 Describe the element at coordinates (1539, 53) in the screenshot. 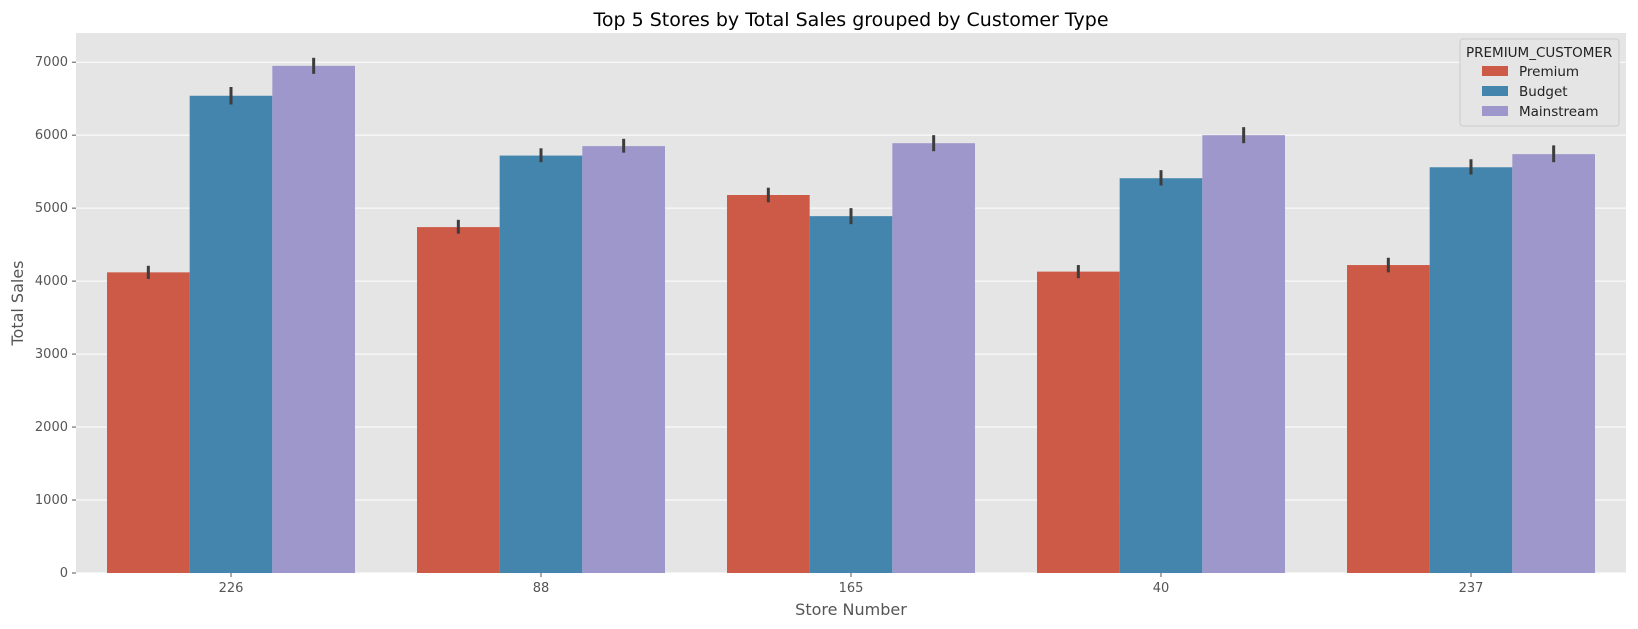

I see `legend-title: PREMIUM_CUSTOMER` at that location.